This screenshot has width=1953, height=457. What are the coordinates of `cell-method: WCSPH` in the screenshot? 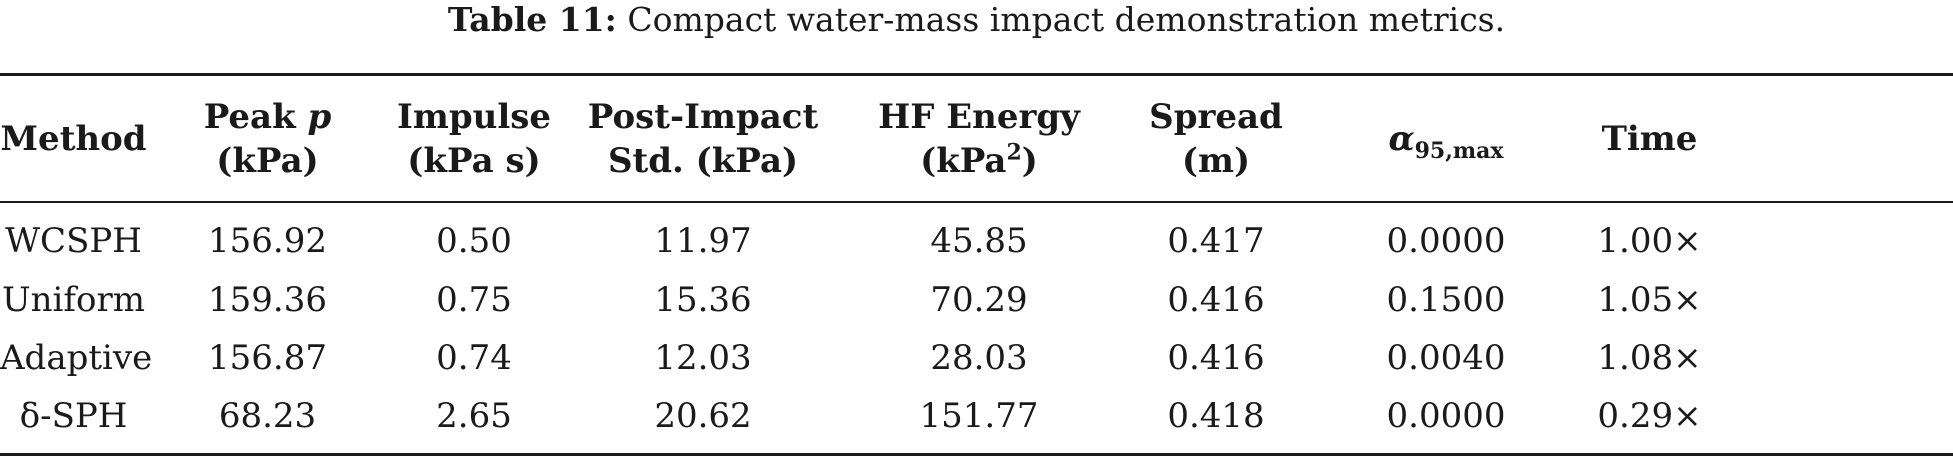 It's located at (73, 241).